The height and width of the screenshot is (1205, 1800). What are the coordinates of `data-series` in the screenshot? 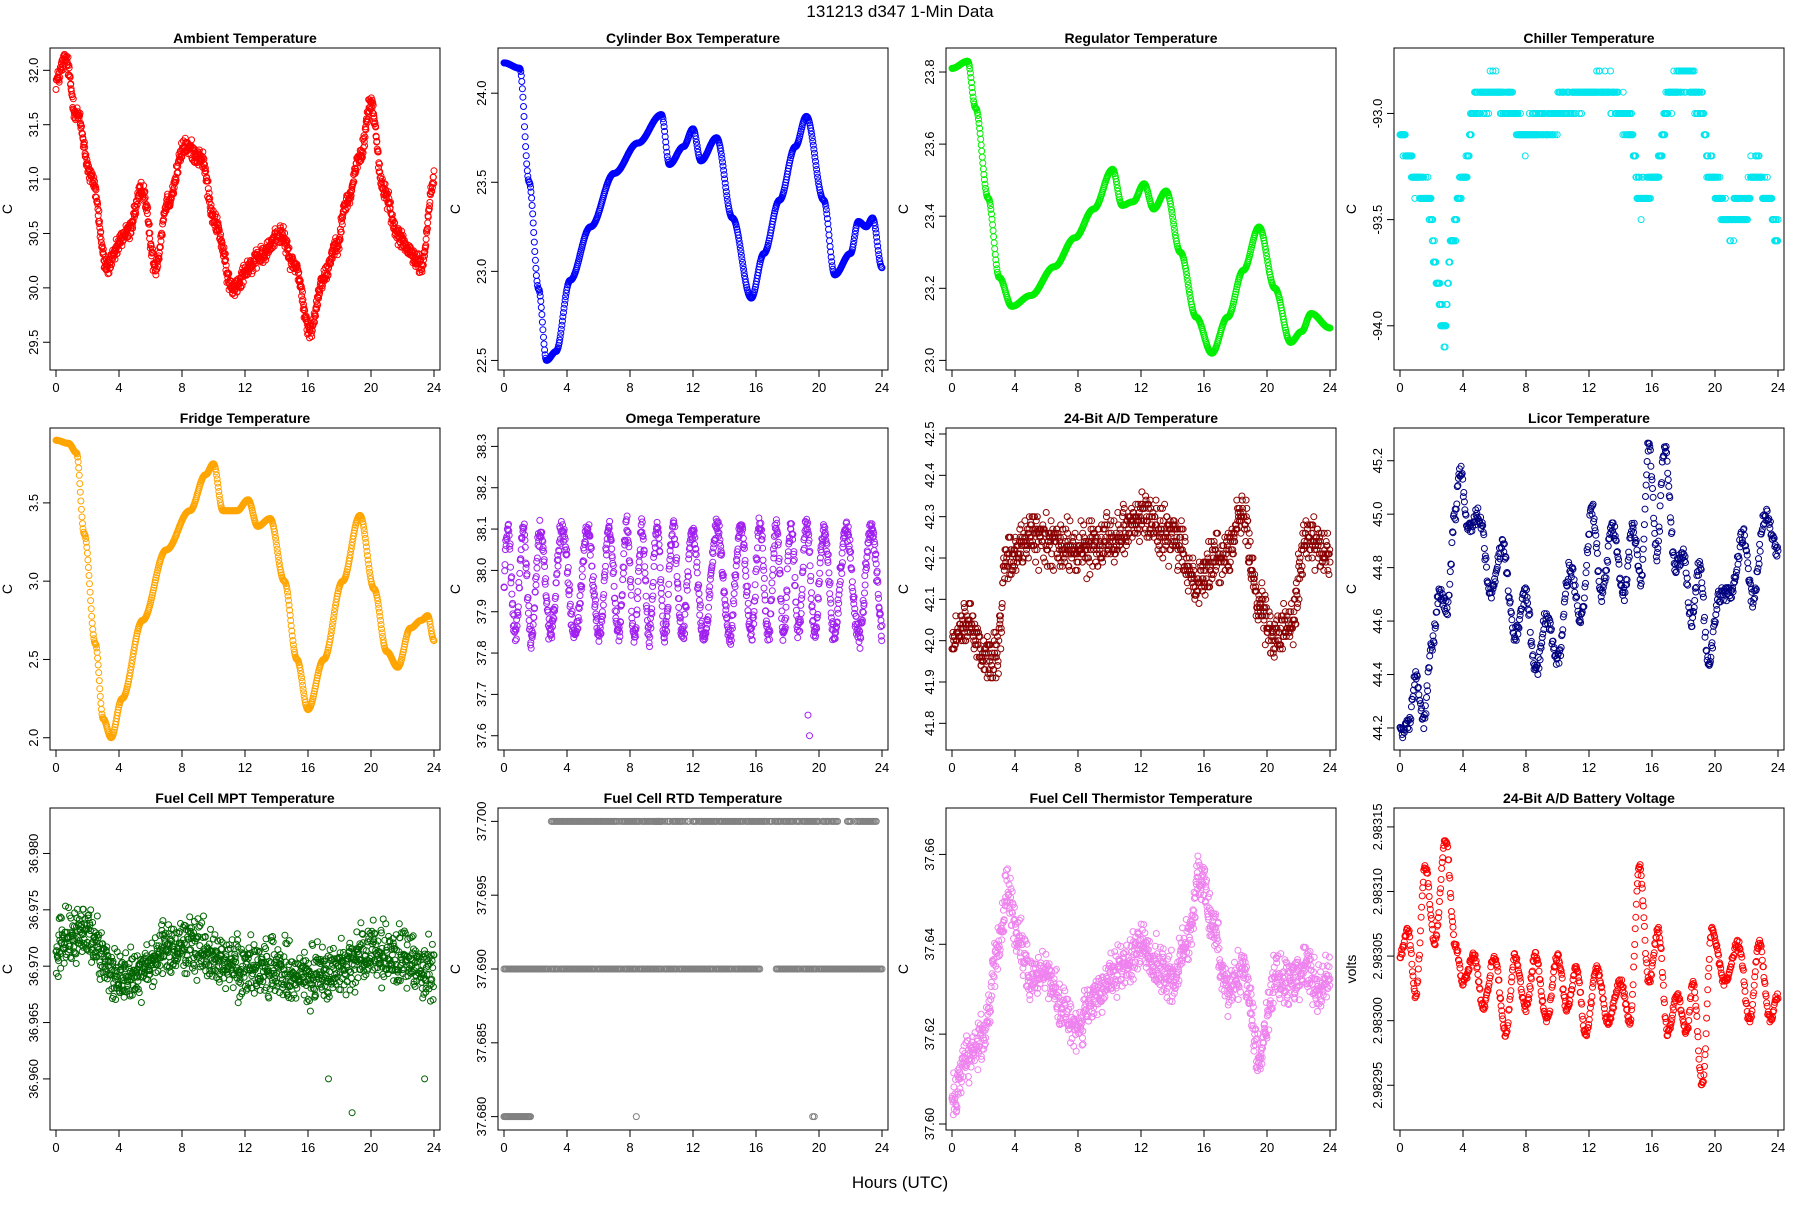 It's located at (1589, 209).